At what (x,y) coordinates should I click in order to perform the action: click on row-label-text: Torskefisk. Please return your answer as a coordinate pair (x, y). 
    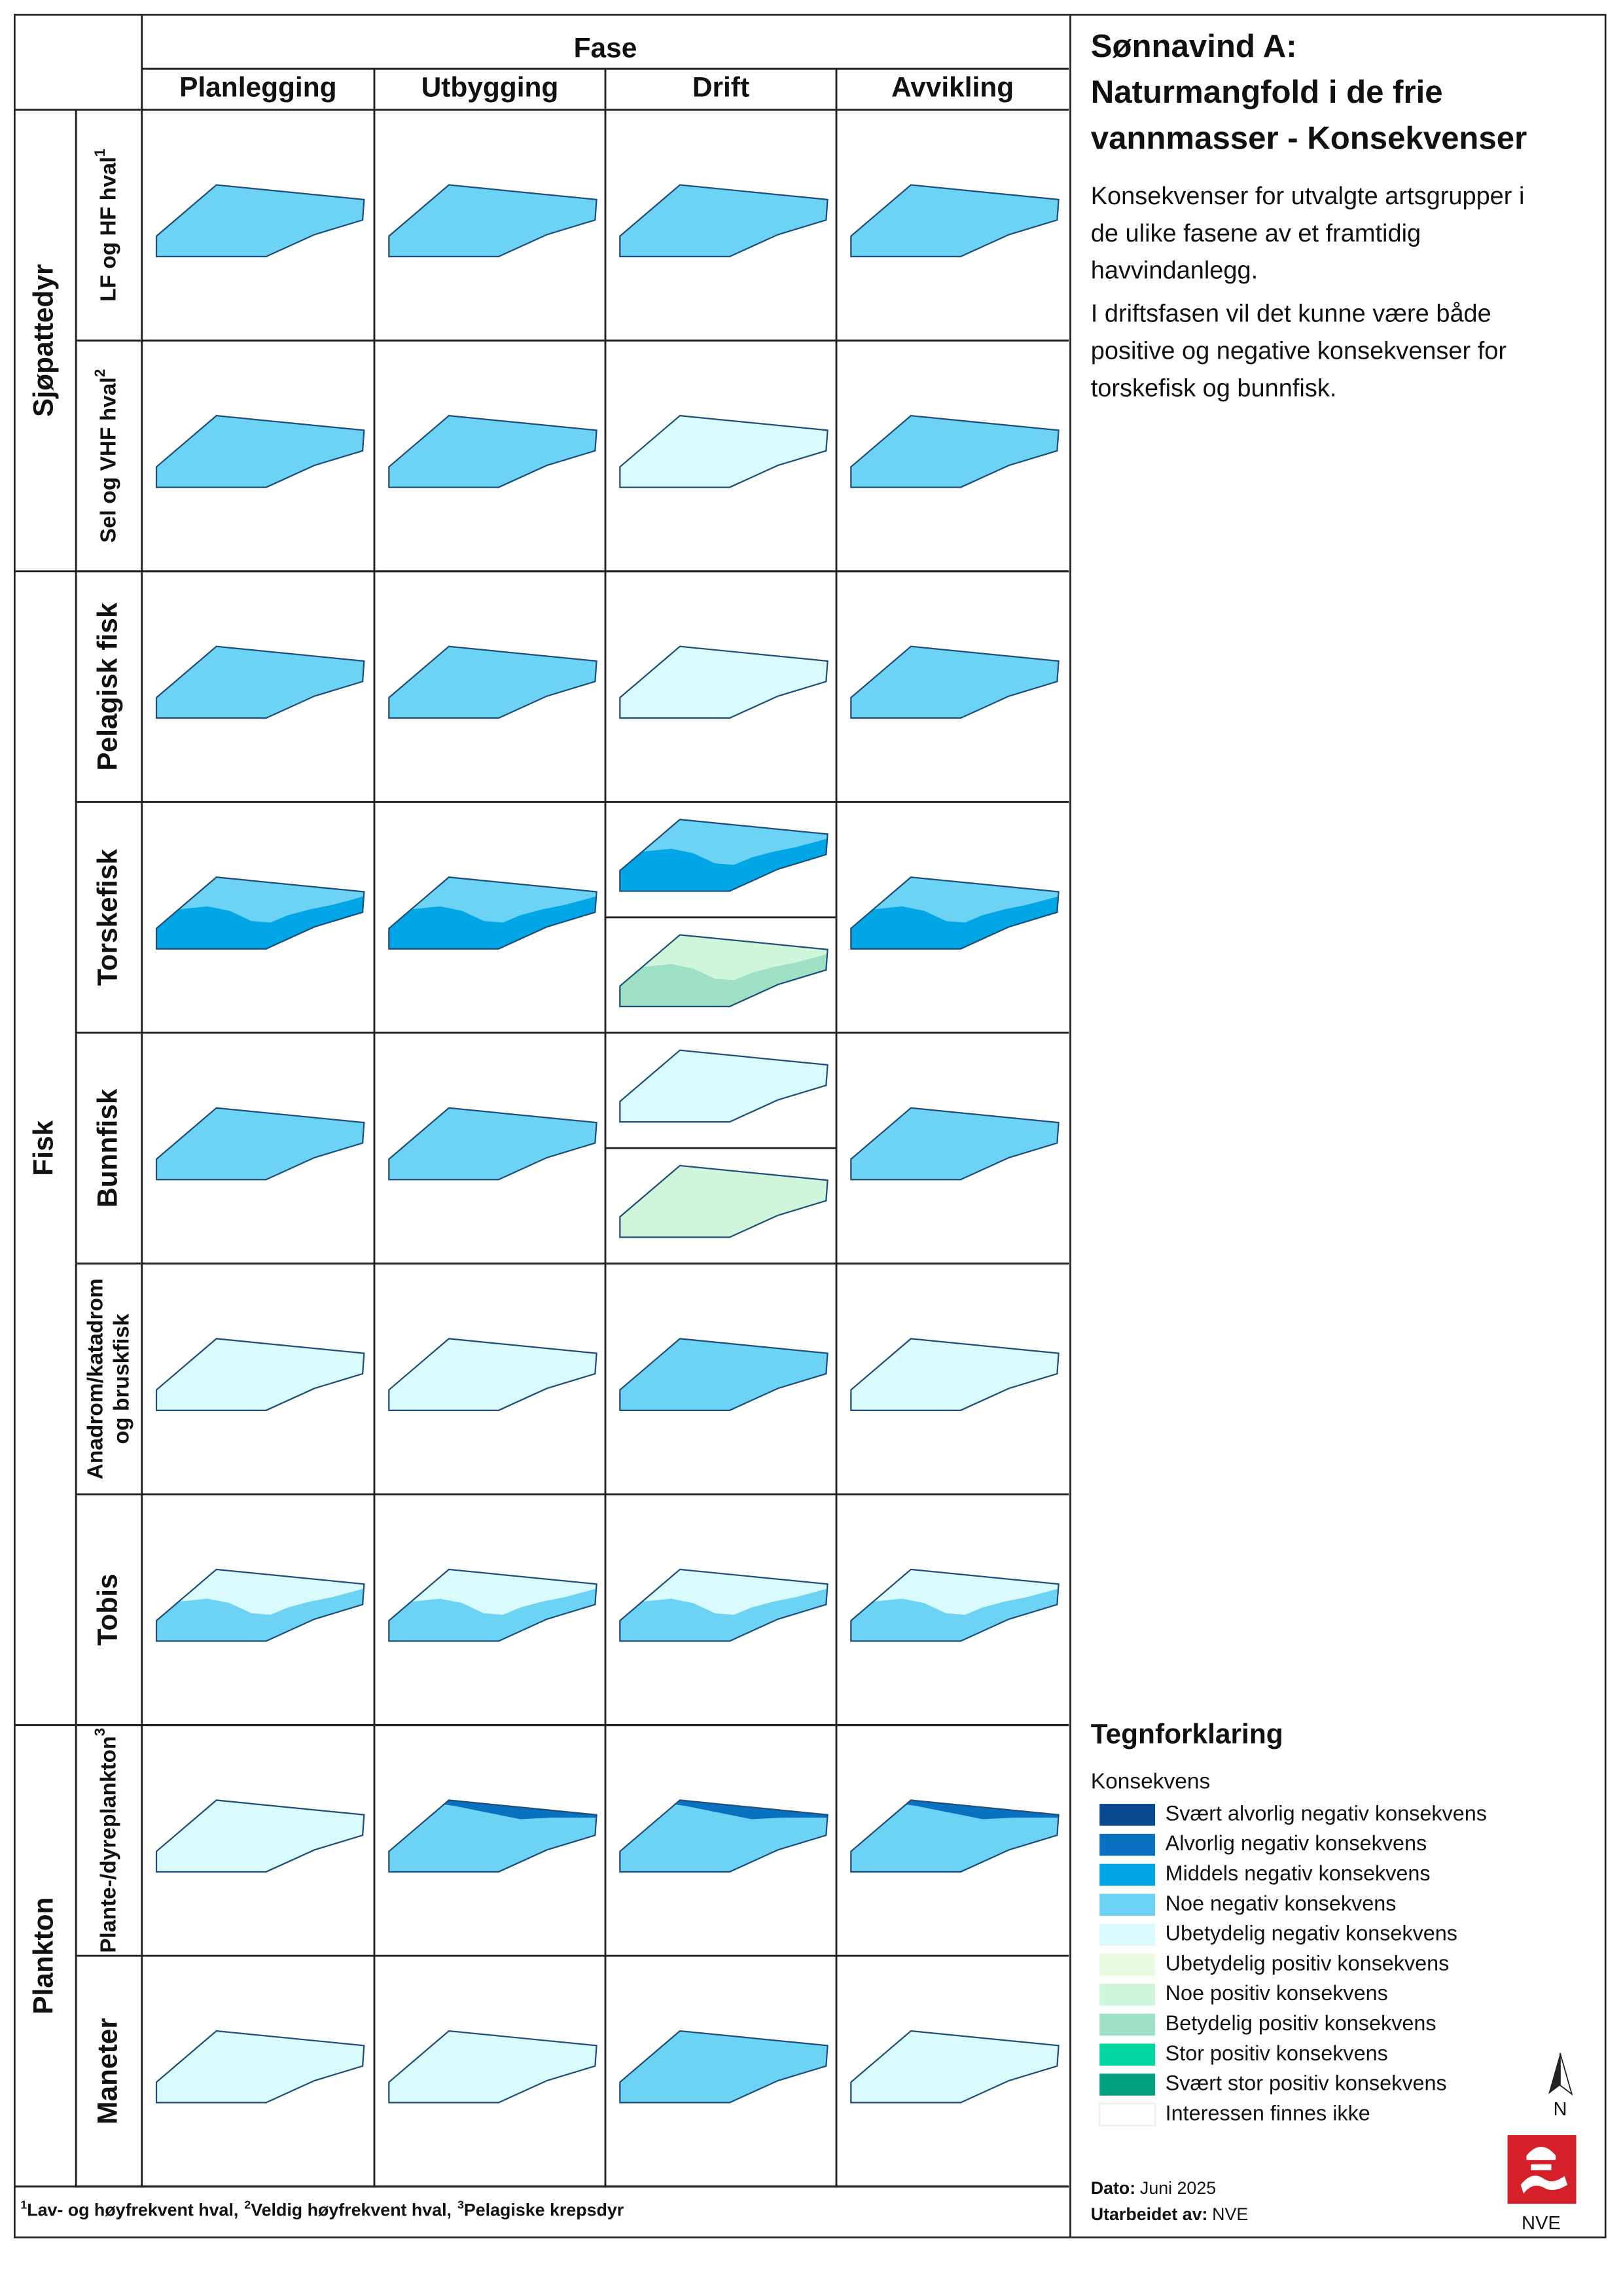
    Looking at the image, I should click on (108, 917).